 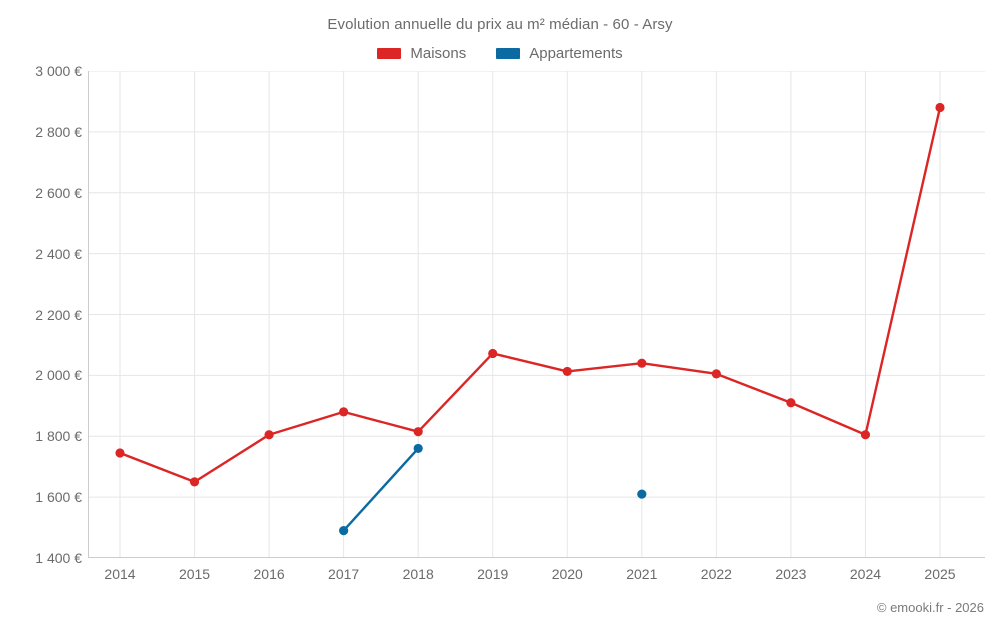 I want to click on footer-credit: © emooki.fr - 2026, so click(x=930, y=607).